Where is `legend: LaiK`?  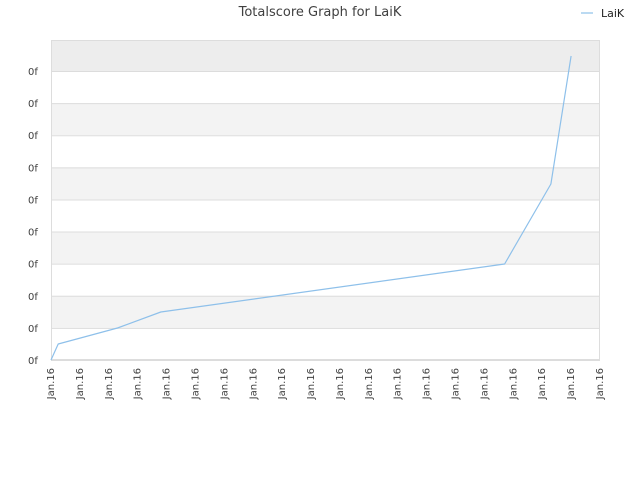
legend: LaiK is located at coordinates (603, 13).